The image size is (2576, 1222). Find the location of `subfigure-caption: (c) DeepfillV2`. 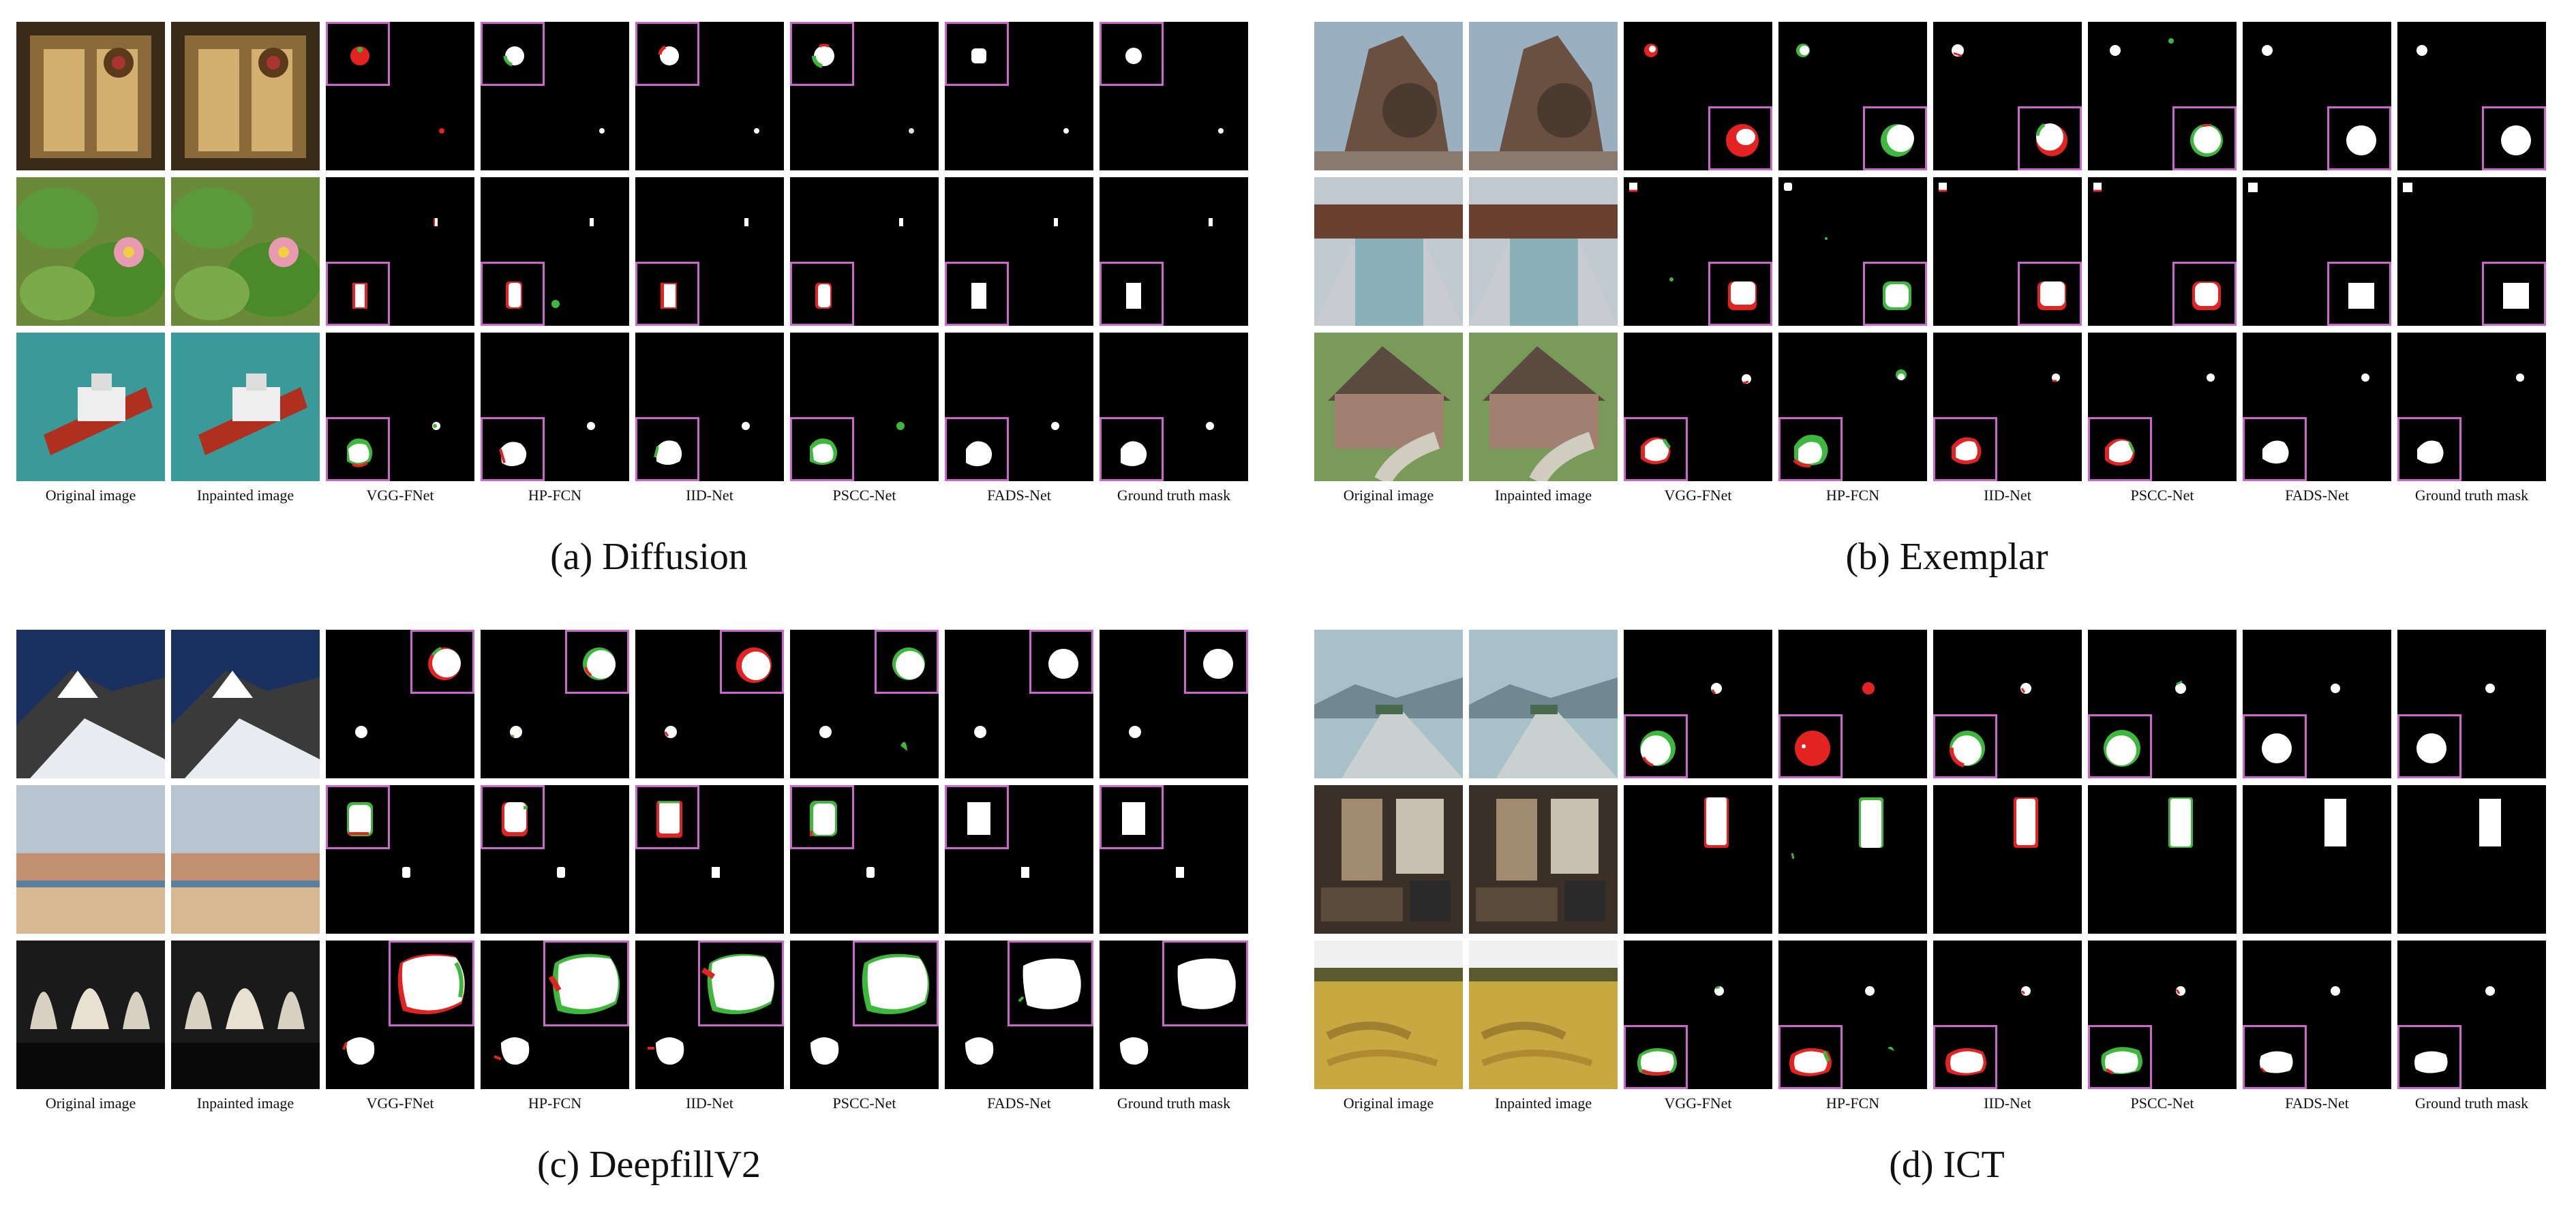

subfigure-caption: (c) DeepfillV2 is located at coordinates (648, 1165).